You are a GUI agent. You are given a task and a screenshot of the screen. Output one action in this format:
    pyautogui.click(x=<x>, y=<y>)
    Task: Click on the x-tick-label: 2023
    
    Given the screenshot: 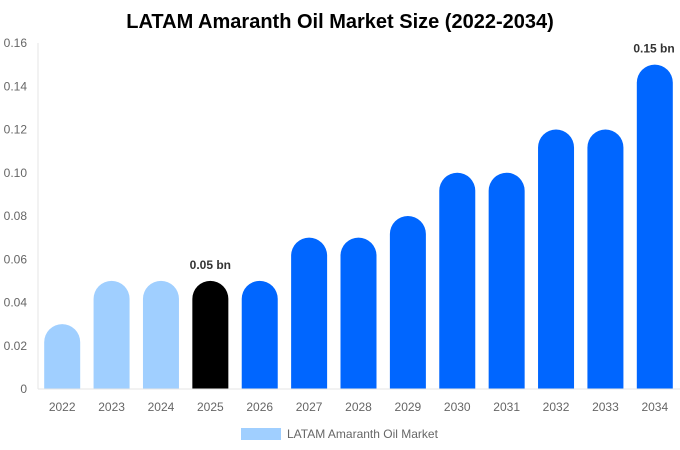 What is the action you would take?
    pyautogui.click(x=111, y=407)
    